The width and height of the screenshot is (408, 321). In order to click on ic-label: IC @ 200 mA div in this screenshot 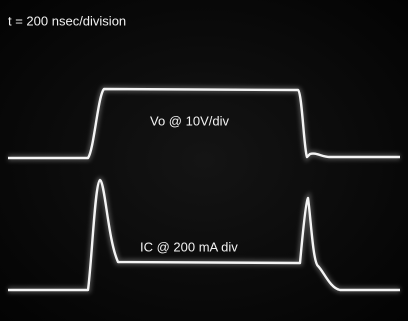, I will do `click(189, 246)`.